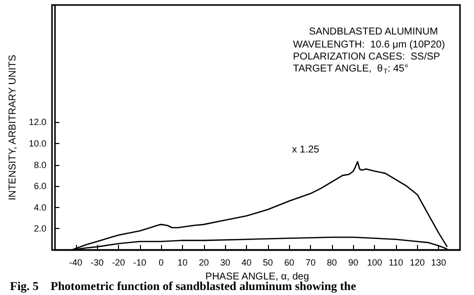 Image resolution: width=474 pixels, height=295 pixels. What do you see at coordinates (267, 263) in the screenshot?
I see `x-tick-label: 50` at bounding box center [267, 263].